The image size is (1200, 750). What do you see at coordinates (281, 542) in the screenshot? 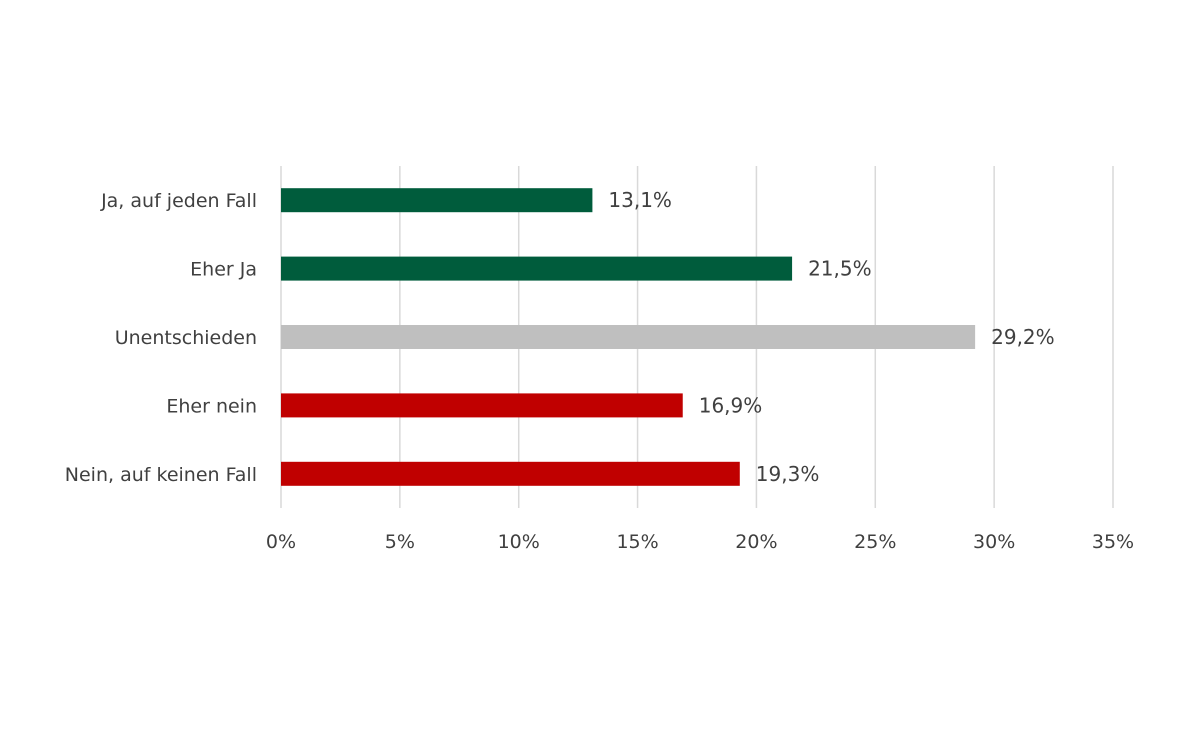
I see `x-tick-label-0: 0%` at bounding box center [281, 542].